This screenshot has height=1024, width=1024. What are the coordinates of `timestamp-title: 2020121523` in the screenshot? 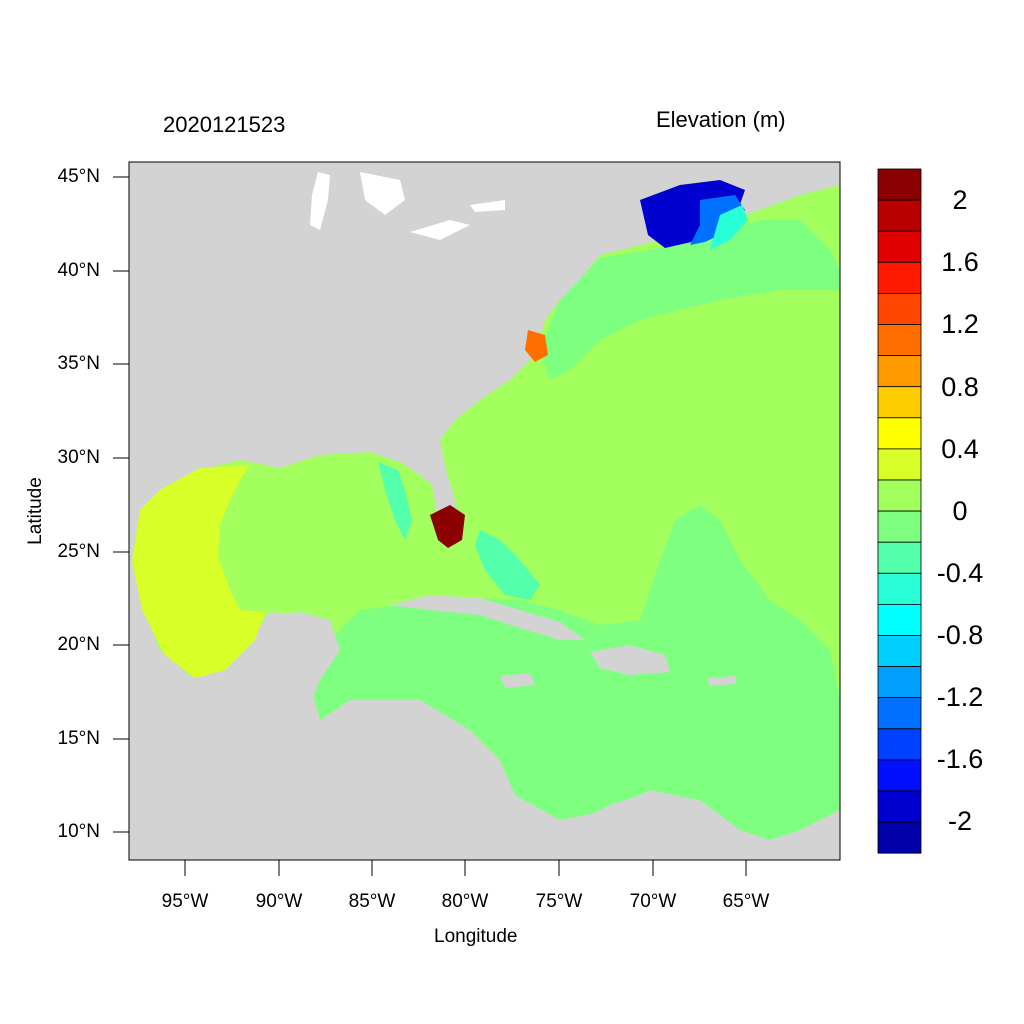 It's located at (224, 124).